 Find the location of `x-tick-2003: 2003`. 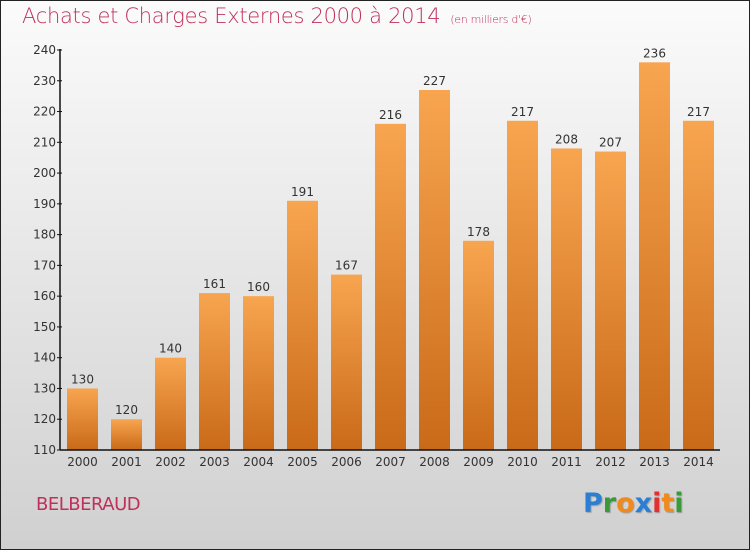

x-tick-2003: 2003 is located at coordinates (214, 462).